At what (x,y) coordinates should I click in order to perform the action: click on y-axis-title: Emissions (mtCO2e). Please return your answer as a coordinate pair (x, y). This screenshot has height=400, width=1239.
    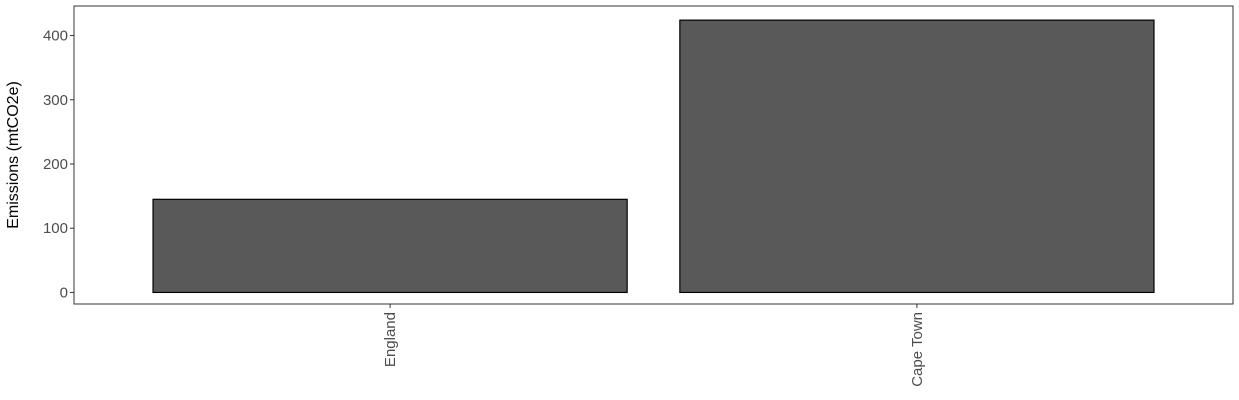
    Looking at the image, I should click on (13, 155).